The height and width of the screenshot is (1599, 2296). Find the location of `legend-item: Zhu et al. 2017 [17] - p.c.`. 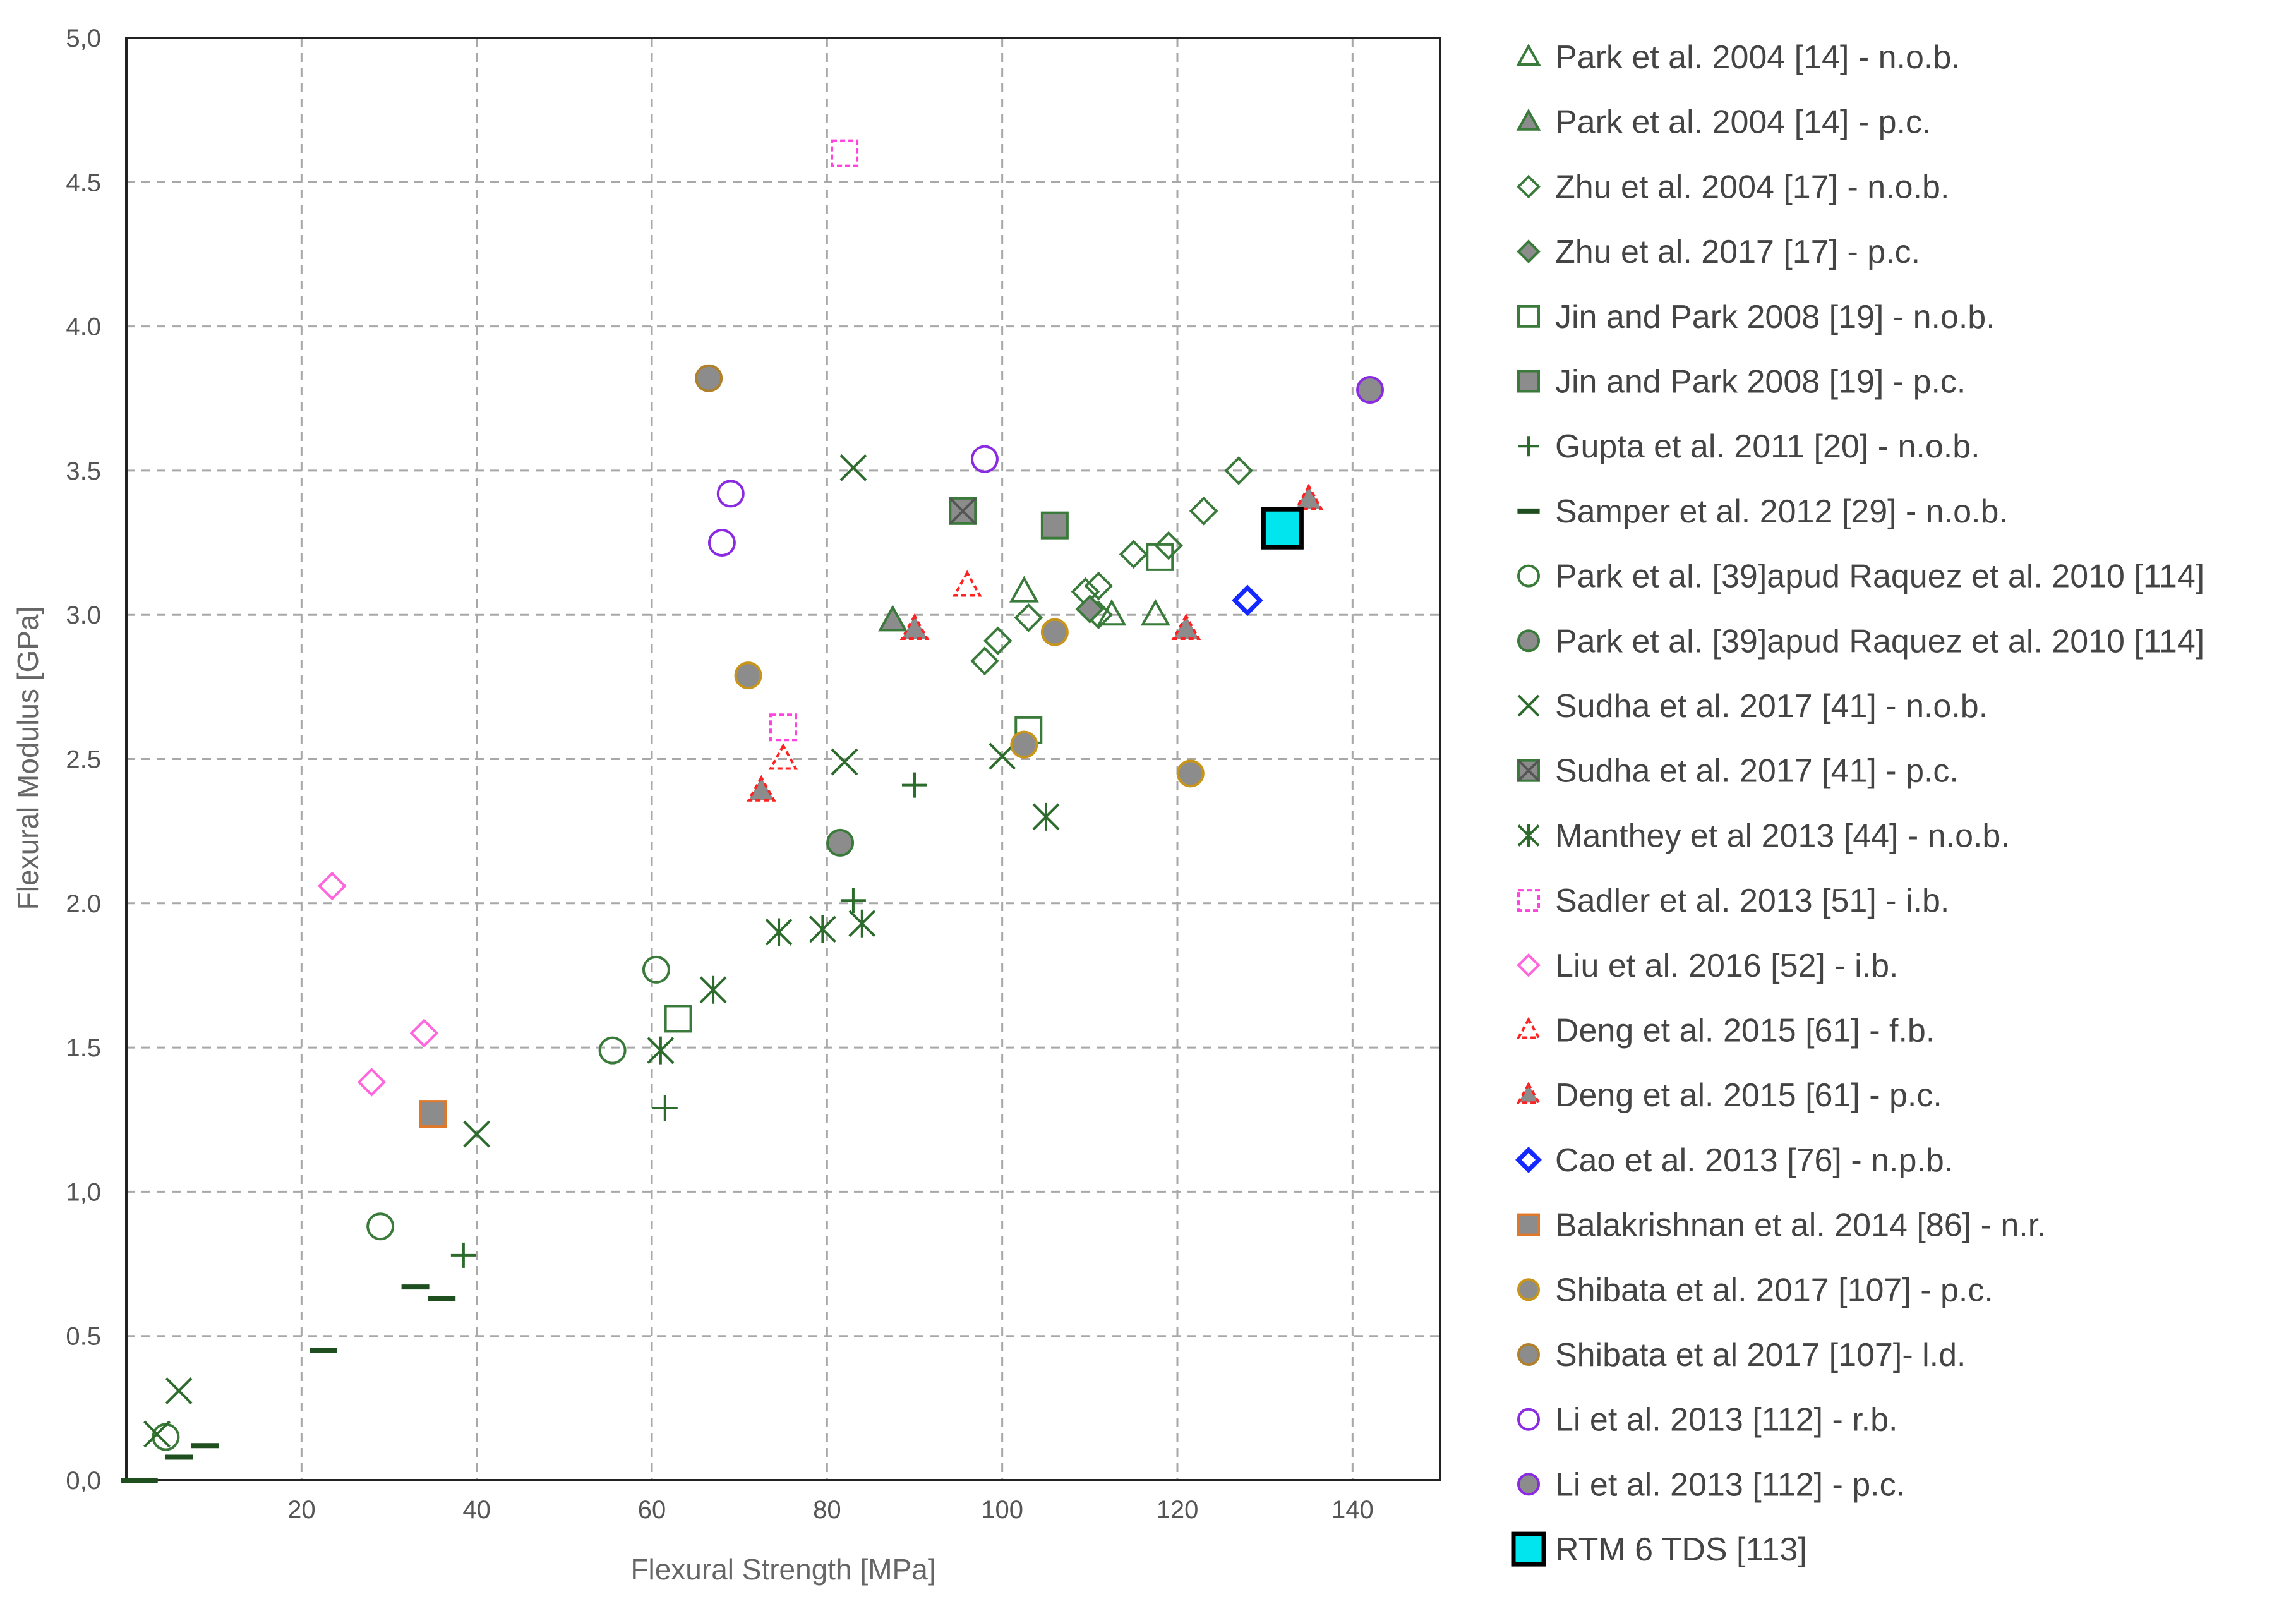

legend-item: Zhu et al. 2017 [17] - p.c. is located at coordinates (1718, 252).